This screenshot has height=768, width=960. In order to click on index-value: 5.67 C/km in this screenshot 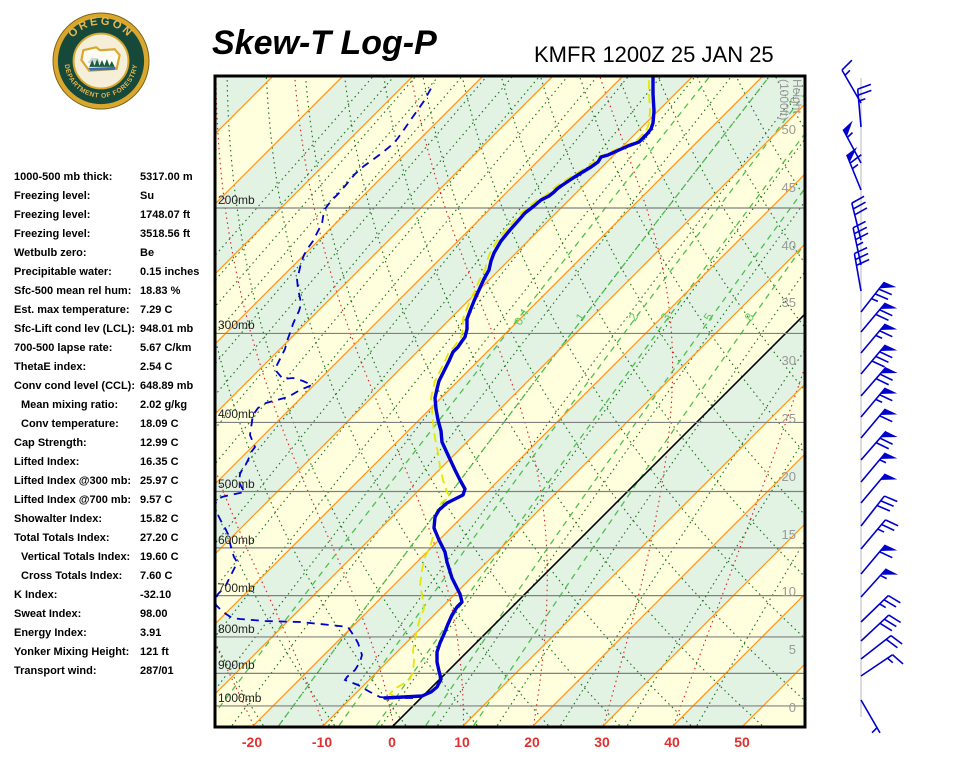, I will do `click(166, 348)`.